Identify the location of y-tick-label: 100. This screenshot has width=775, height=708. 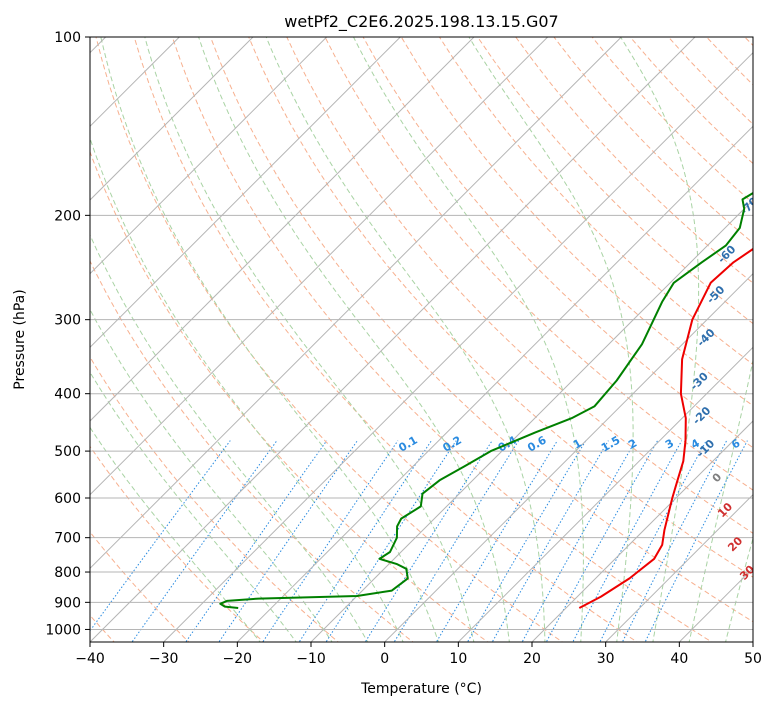
(67, 38).